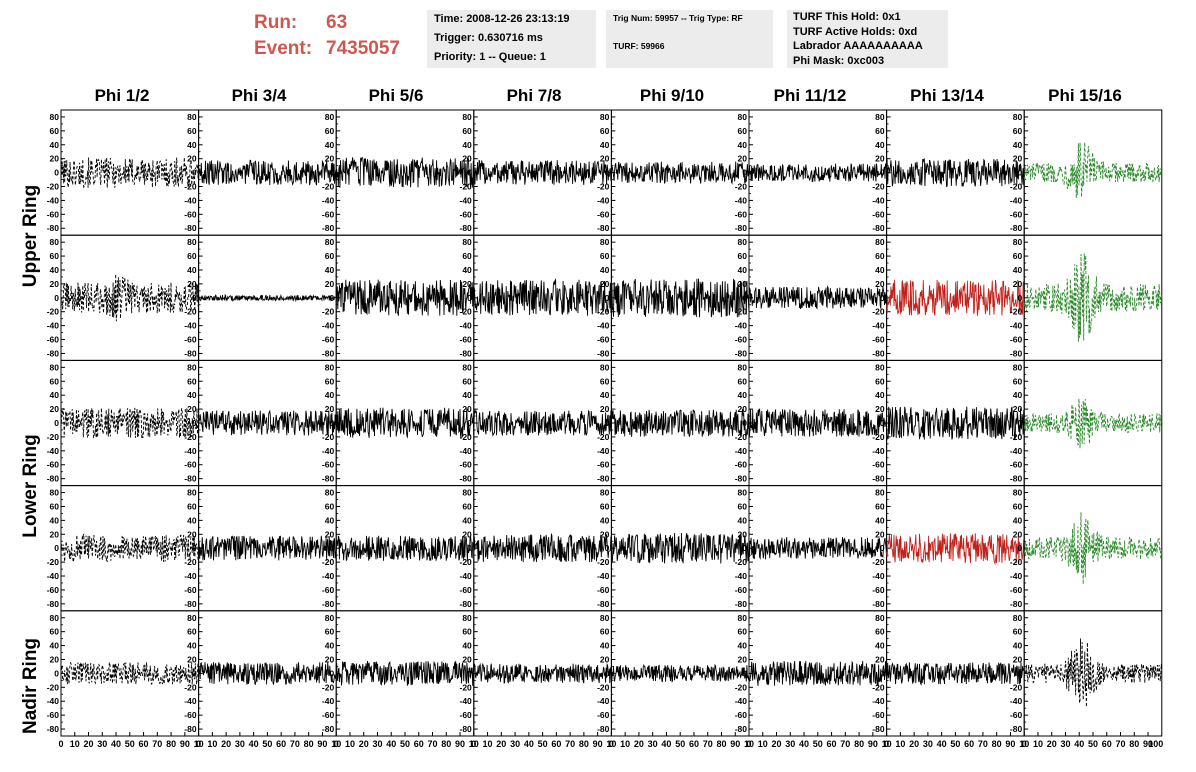 This screenshot has height=772, width=1196. What do you see at coordinates (880, 506) in the screenshot?
I see `y-tick-label-r3c6-60: 60` at bounding box center [880, 506].